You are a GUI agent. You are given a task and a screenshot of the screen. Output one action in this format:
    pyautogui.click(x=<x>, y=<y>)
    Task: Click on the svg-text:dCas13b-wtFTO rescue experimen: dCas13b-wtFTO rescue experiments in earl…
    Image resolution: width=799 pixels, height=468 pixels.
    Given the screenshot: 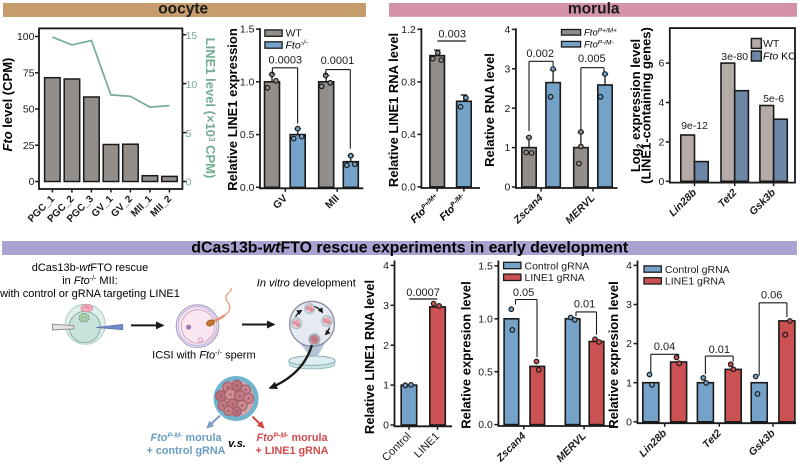 What is the action you would take?
    pyautogui.click(x=410, y=247)
    